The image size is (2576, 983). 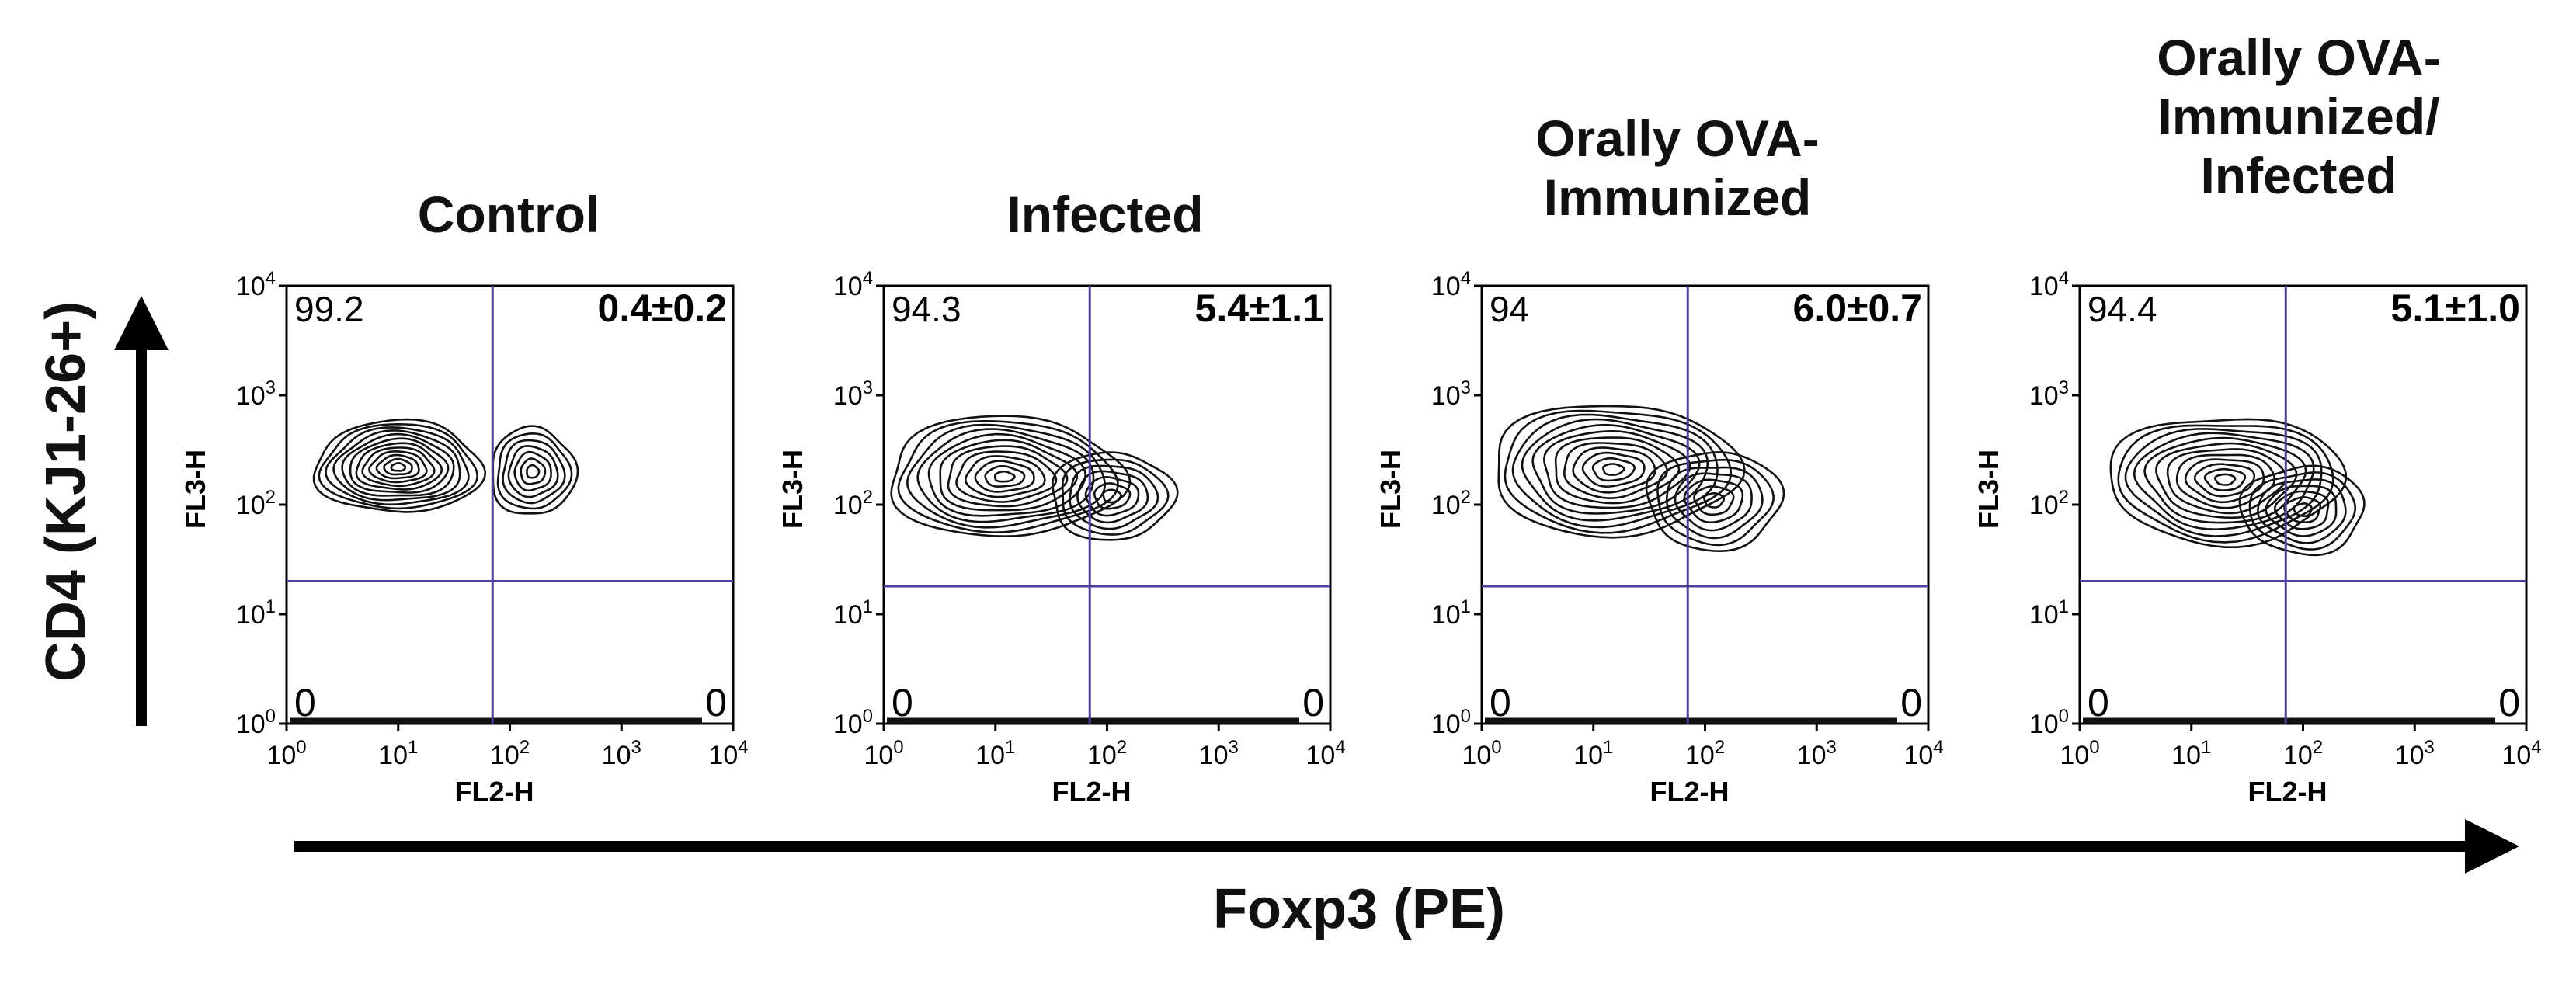 I want to click on x-axis-label: Foxp3 (PE), so click(x=1359, y=909).